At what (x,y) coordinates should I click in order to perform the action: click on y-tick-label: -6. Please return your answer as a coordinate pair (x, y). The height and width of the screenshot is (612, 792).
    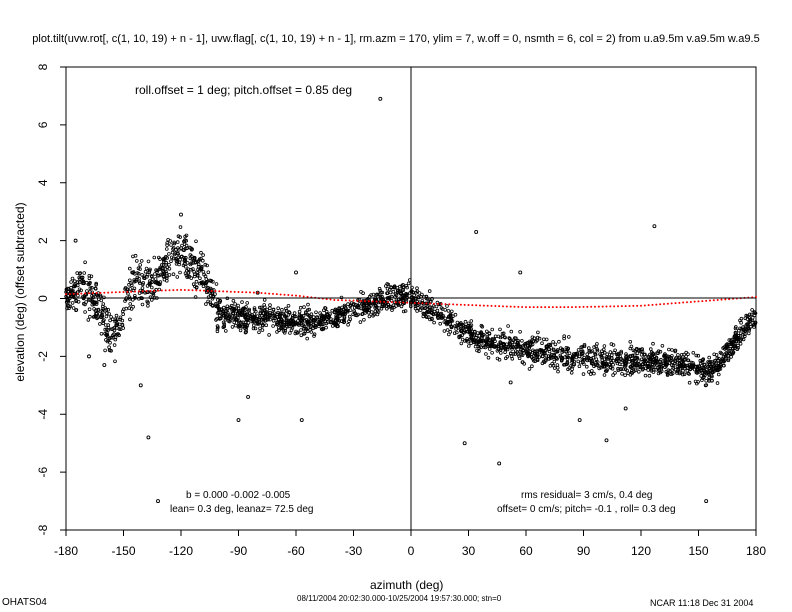
    Looking at the image, I should click on (43, 471).